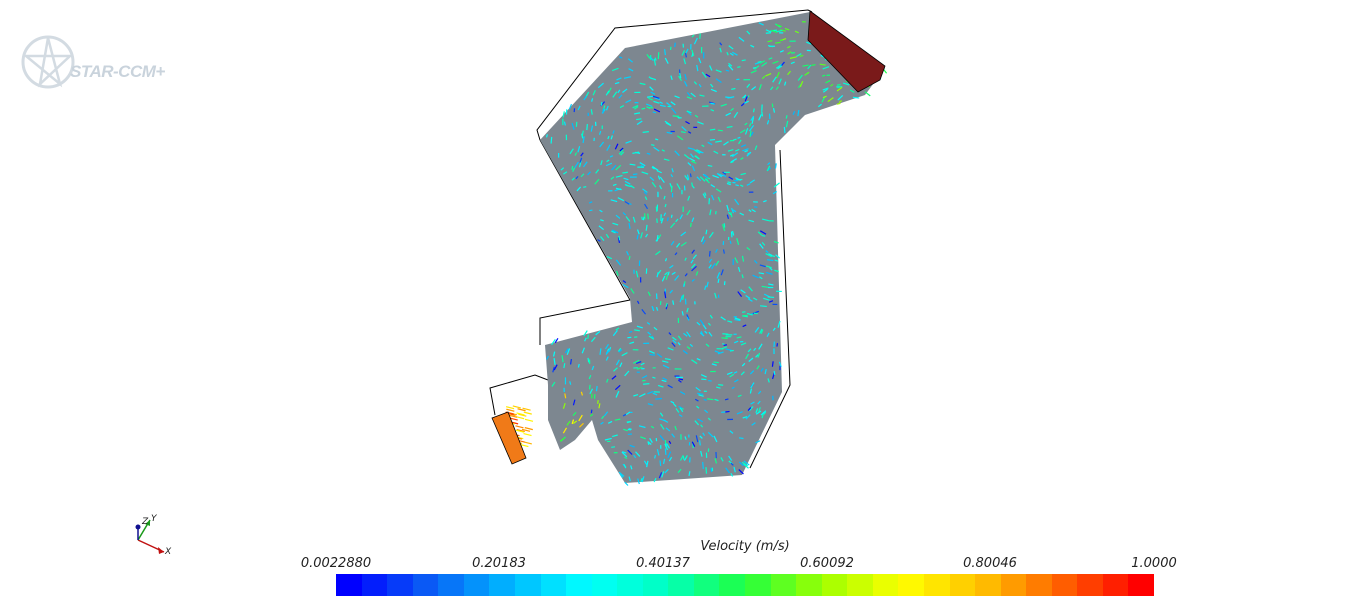 The width and height of the screenshot is (1364, 605). What do you see at coordinates (509, 438) in the screenshot?
I see `outlet-boundary` at bounding box center [509, 438].